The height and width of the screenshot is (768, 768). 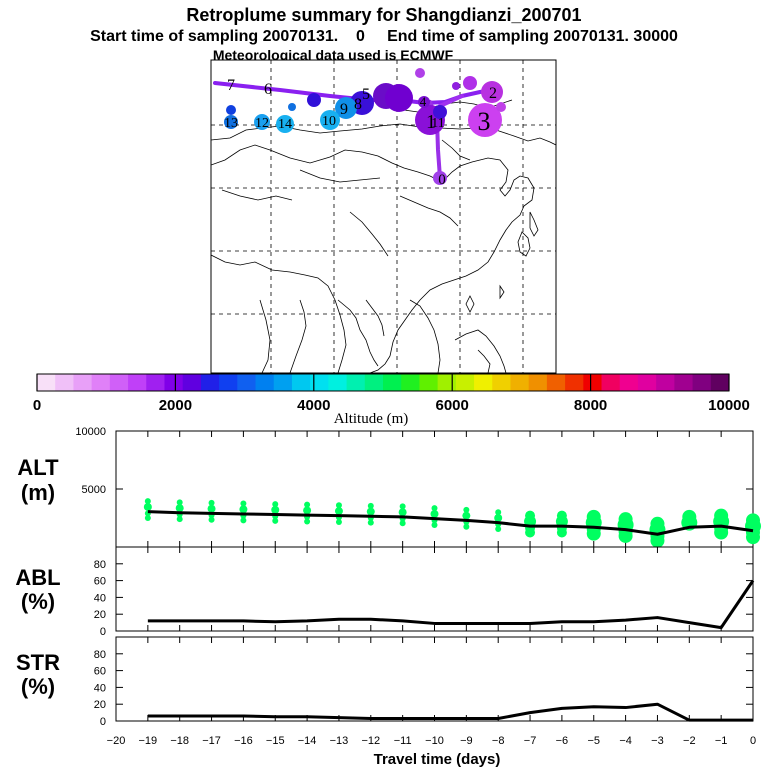 What do you see at coordinates (333, 55) in the screenshot?
I see `met-data-note: Meteorological data used is ECMWF` at bounding box center [333, 55].